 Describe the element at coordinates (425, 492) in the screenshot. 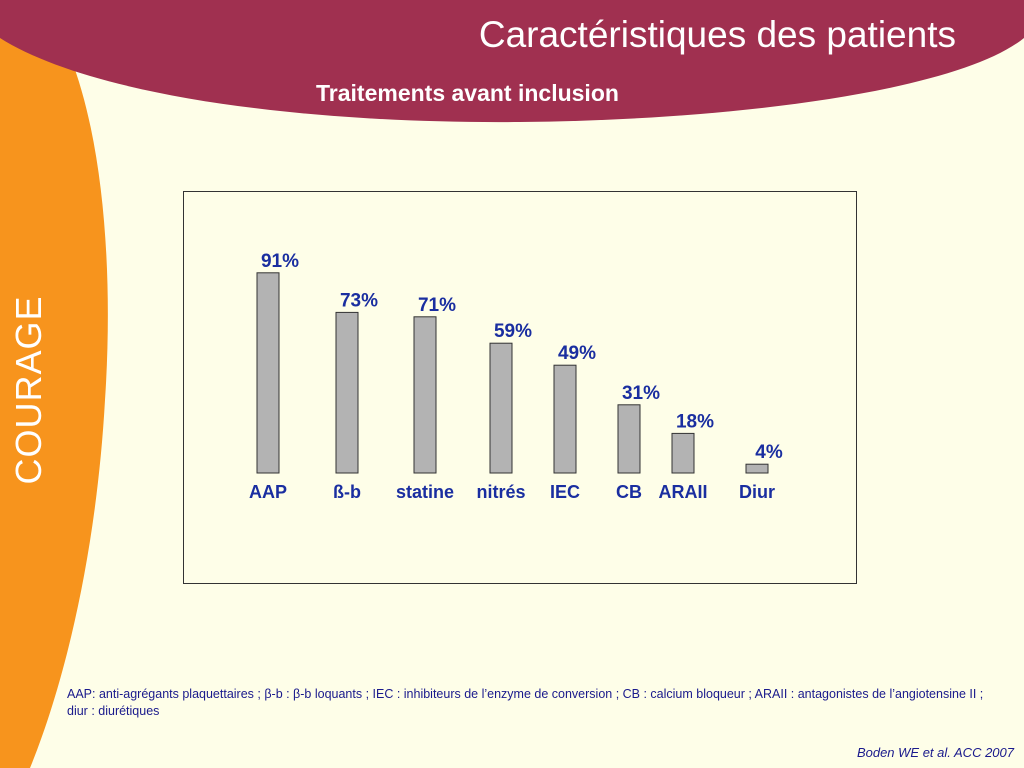

I see `category-label: statine` at that location.